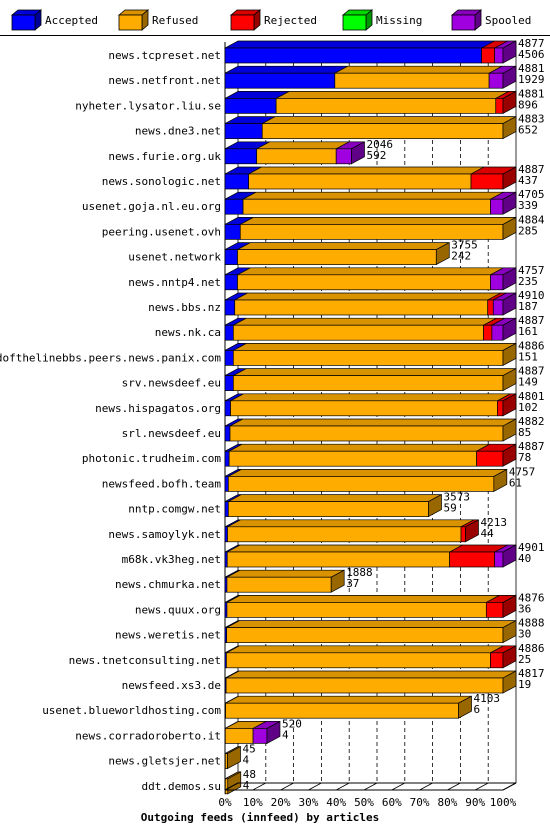 The width and height of the screenshot is (550, 830). Describe the element at coordinates (524, 684) in the screenshot. I see `accepted-label: 19` at that location.